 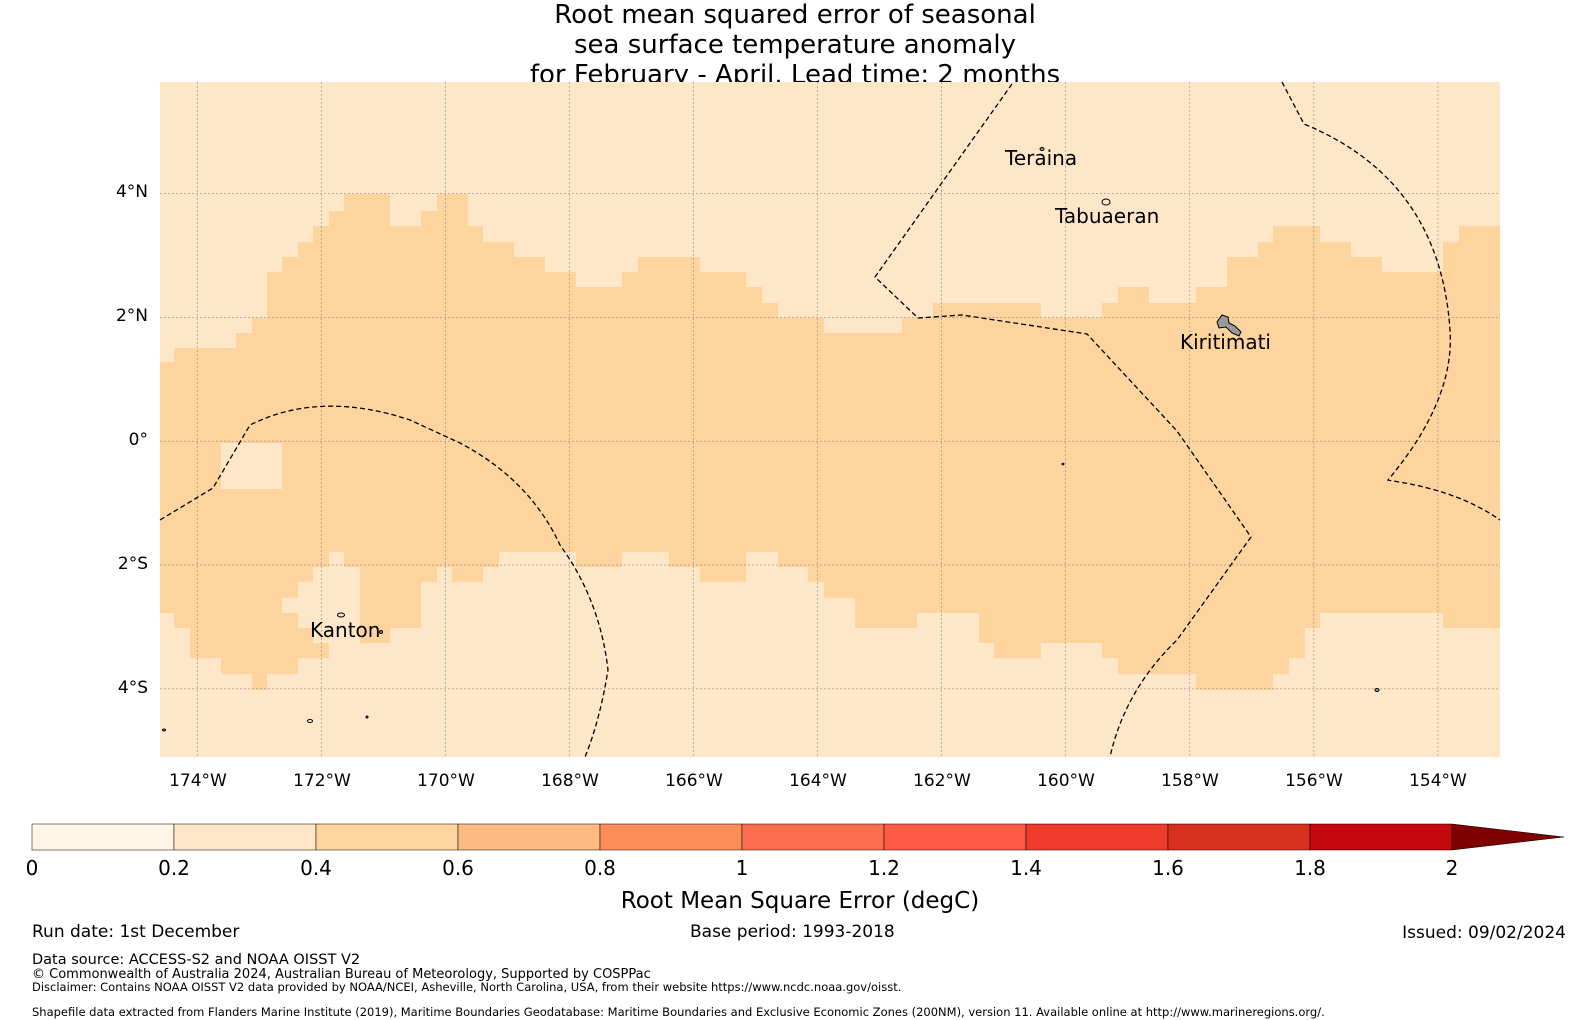 I want to click on island-birnie, so click(x=381, y=632).